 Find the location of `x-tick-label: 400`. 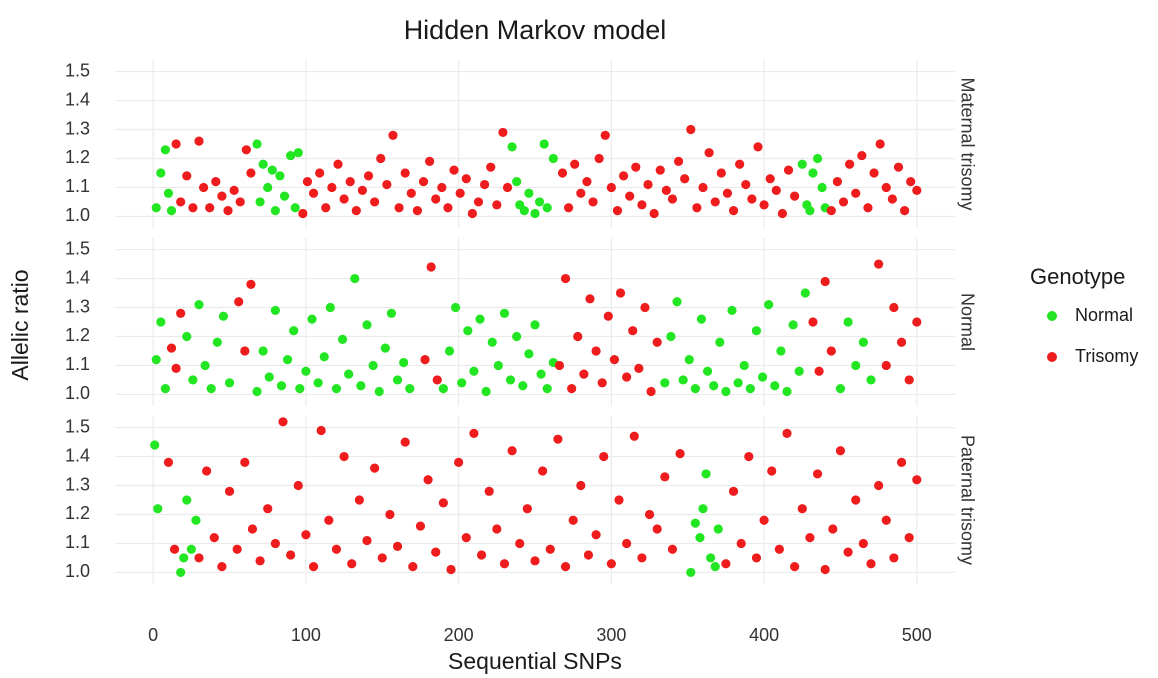

x-tick-label: 400 is located at coordinates (764, 635).